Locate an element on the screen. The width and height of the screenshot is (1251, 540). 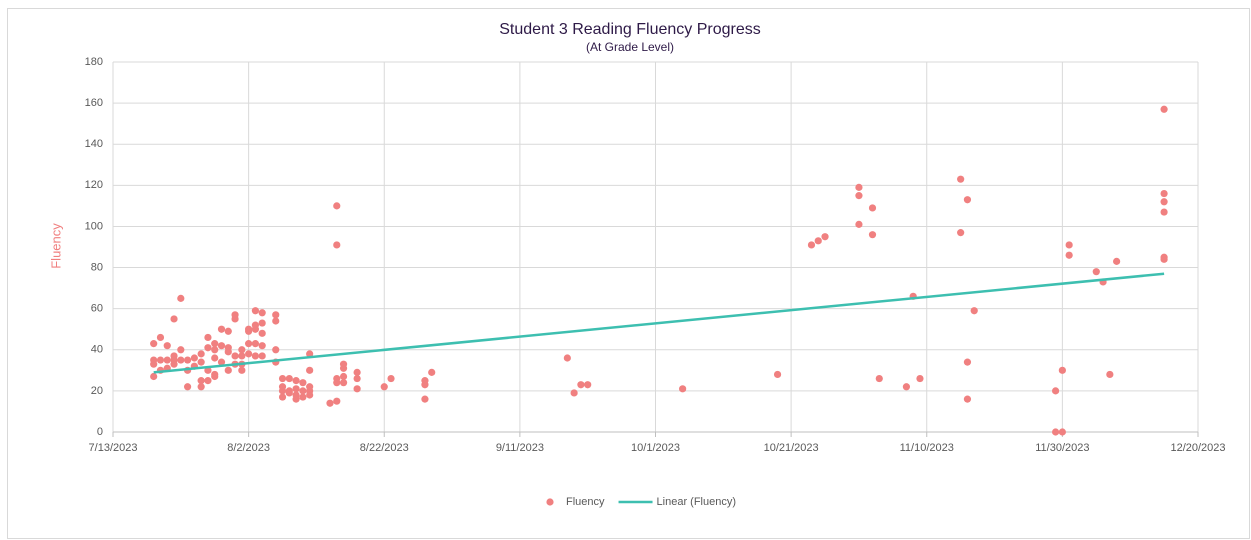
x-tick-label: 9/11/2023 is located at coordinates (520, 448).